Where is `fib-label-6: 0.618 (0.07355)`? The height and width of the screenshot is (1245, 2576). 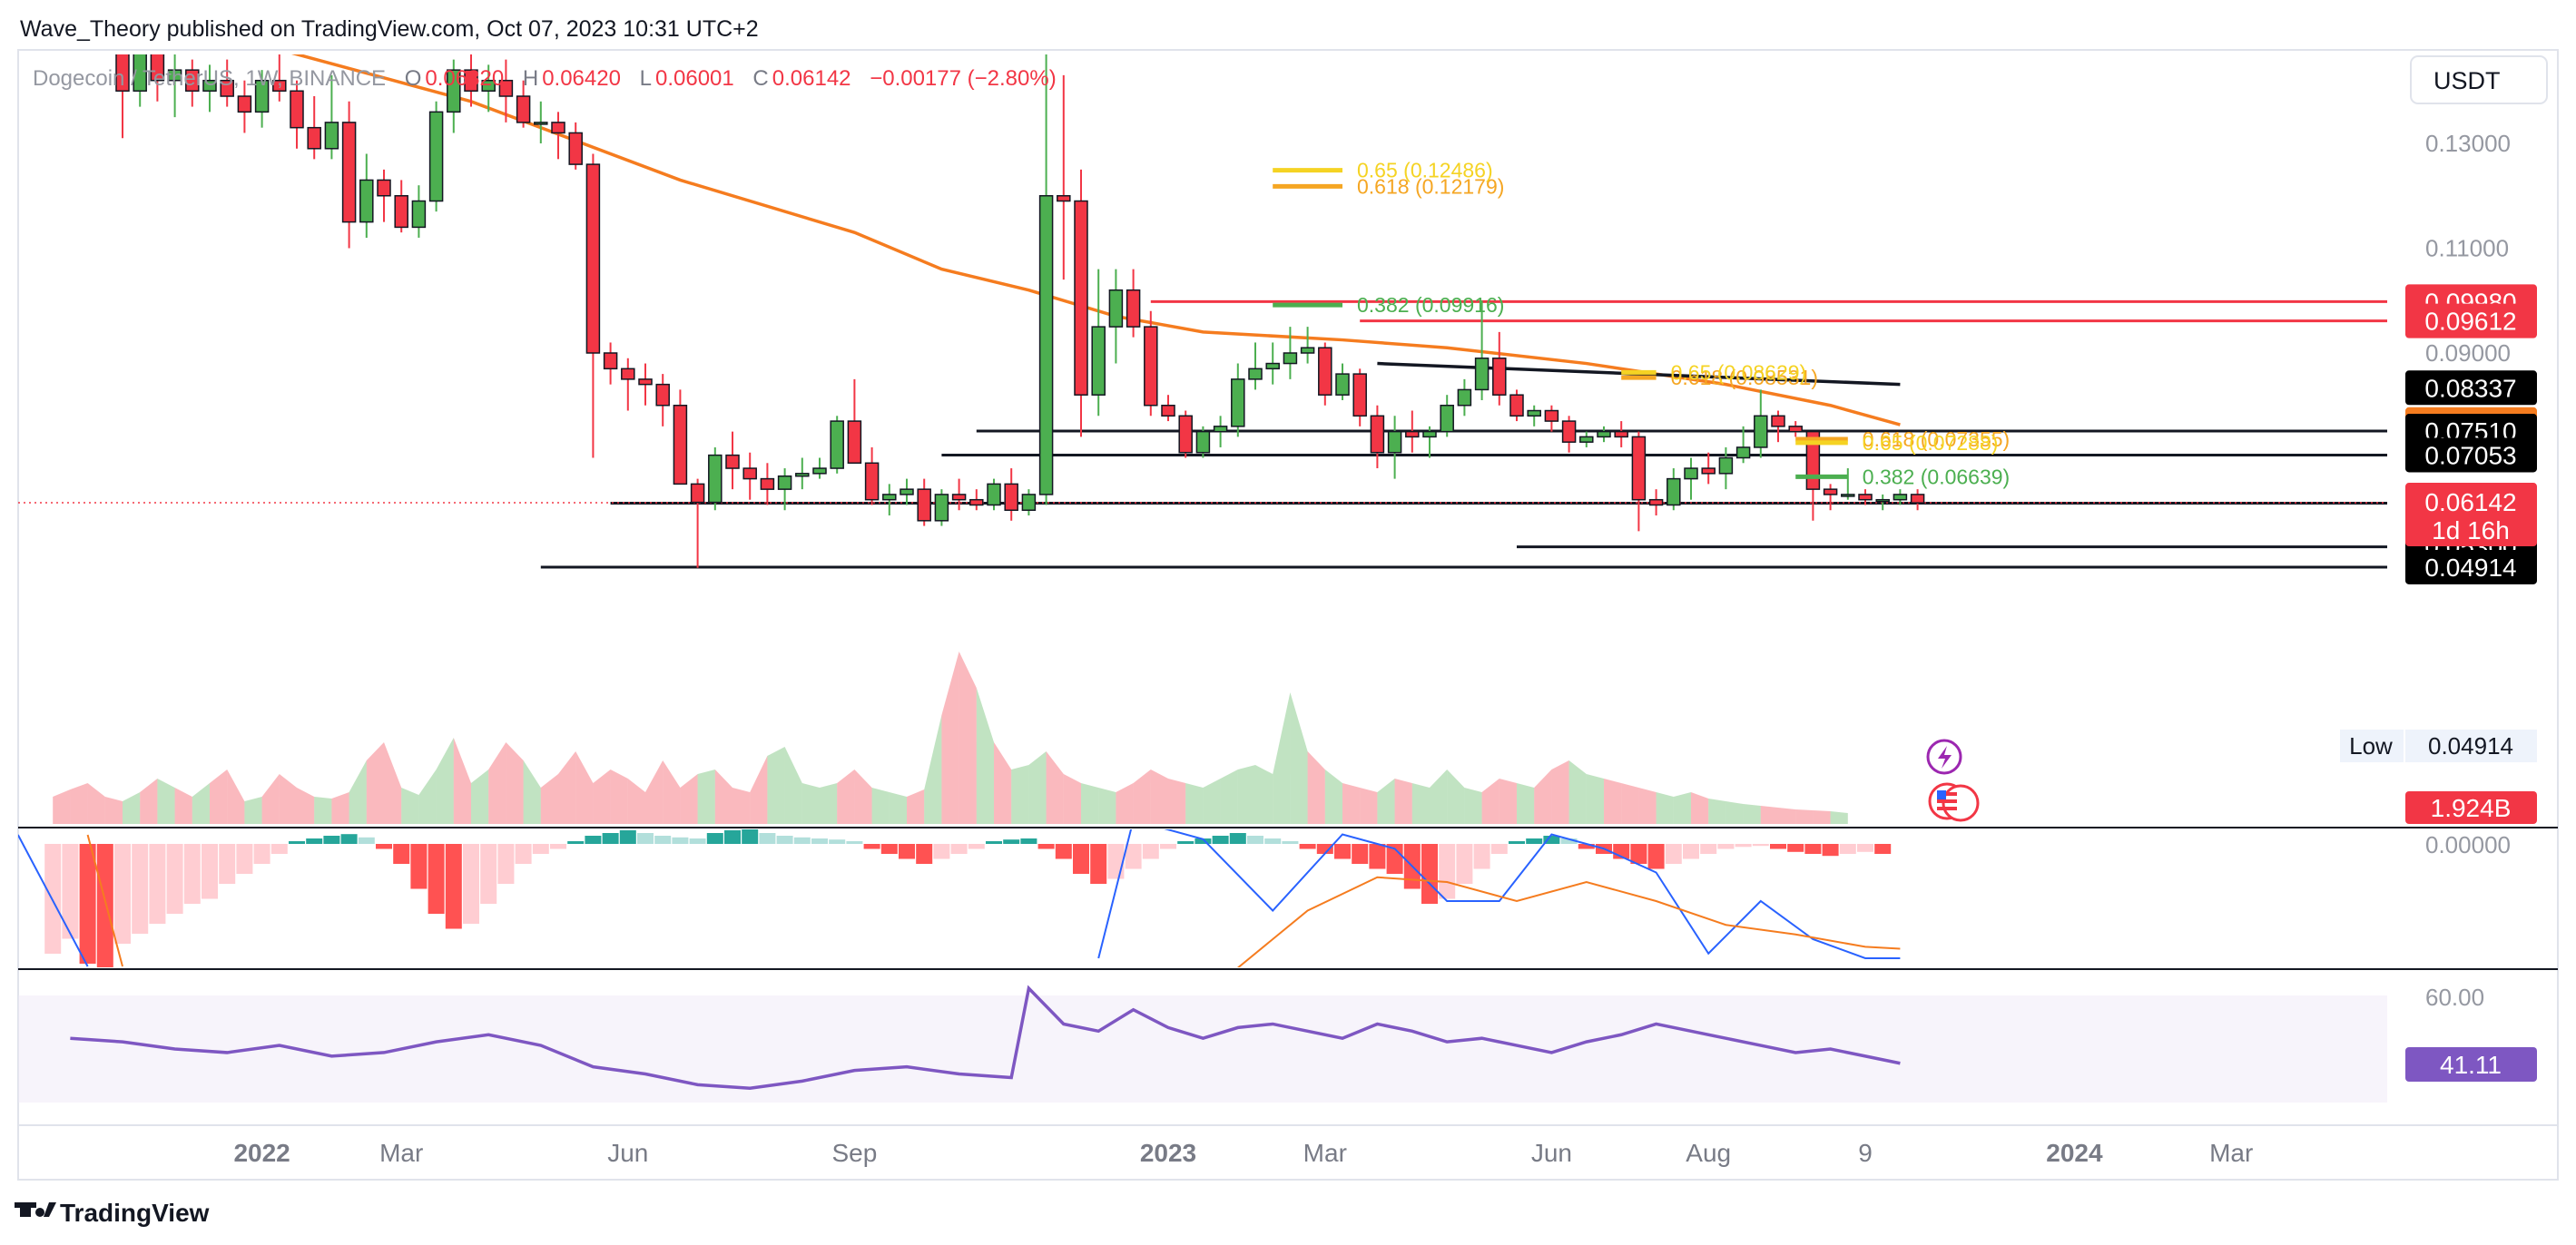
fib-label-6: 0.618 (0.07355) is located at coordinates (1936, 439).